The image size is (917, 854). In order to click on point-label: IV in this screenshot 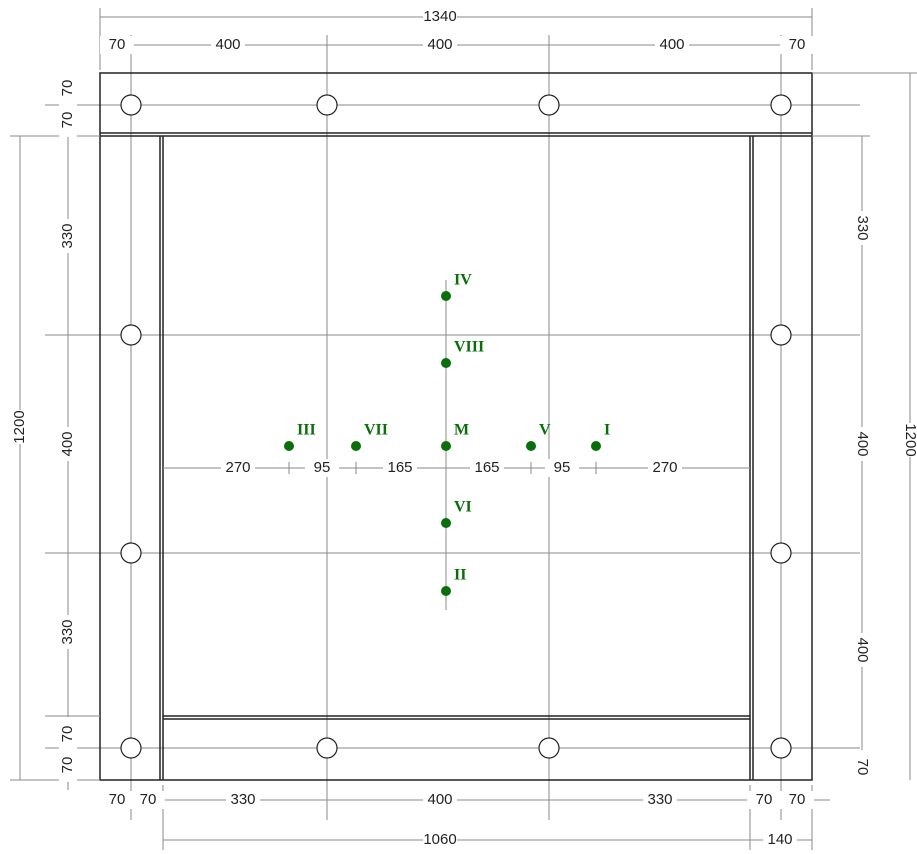, I will do `click(463, 280)`.